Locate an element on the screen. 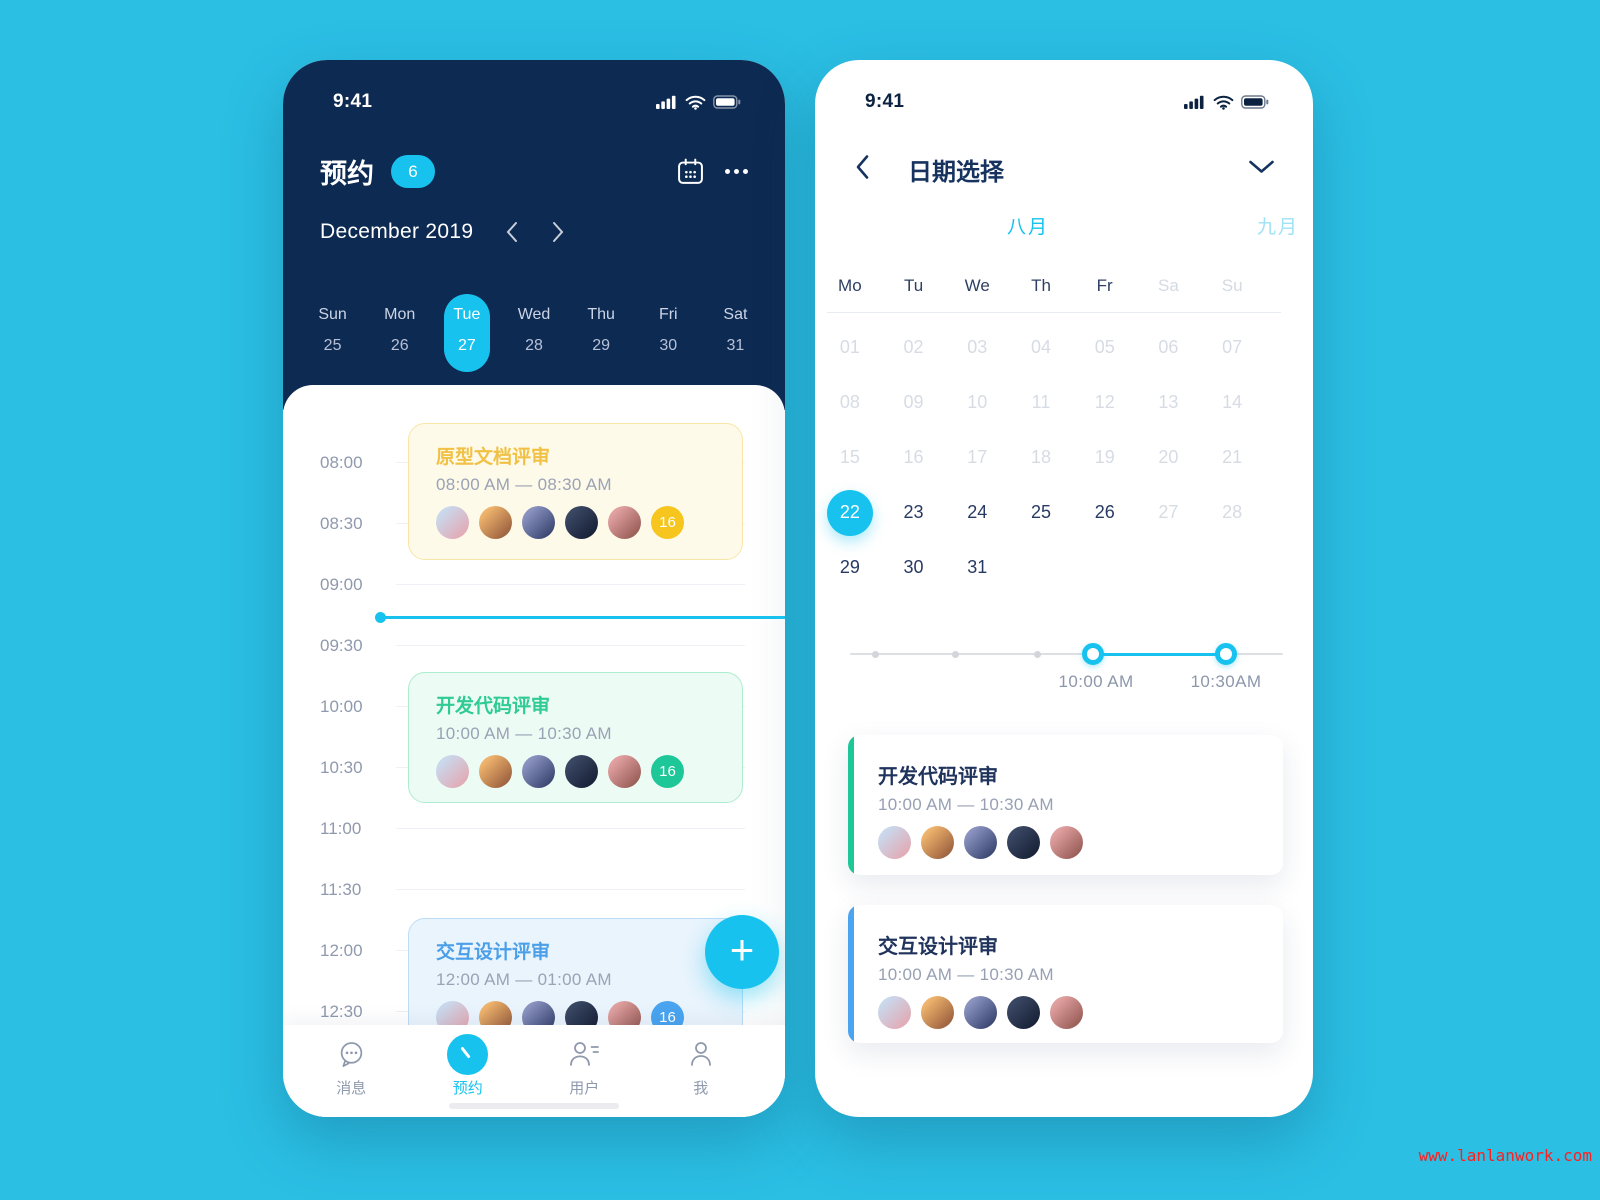 The width and height of the screenshot is (1600, 1200). weekday-label: Su is located at coordinates (1232, 285).